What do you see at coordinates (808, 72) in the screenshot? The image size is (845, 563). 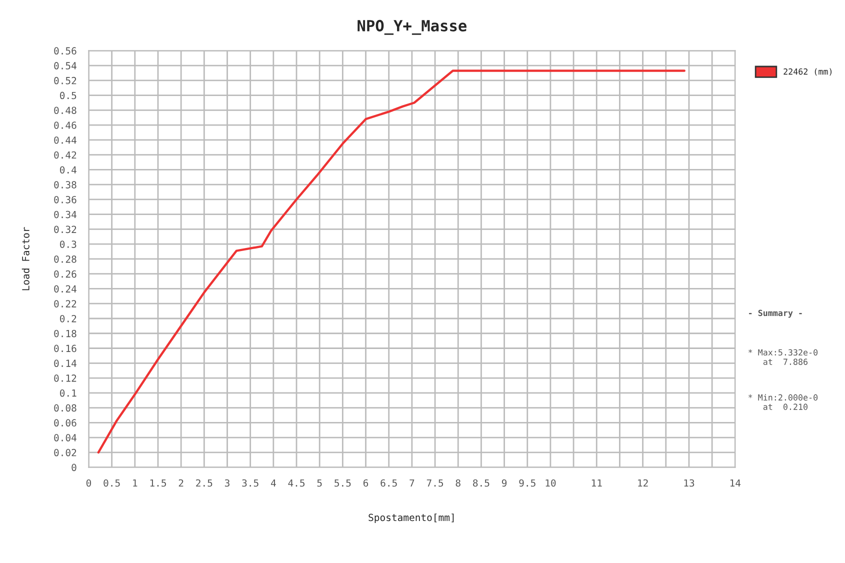 I see `legend-label: 22462 (mm)` at bounding box center [808, 72].